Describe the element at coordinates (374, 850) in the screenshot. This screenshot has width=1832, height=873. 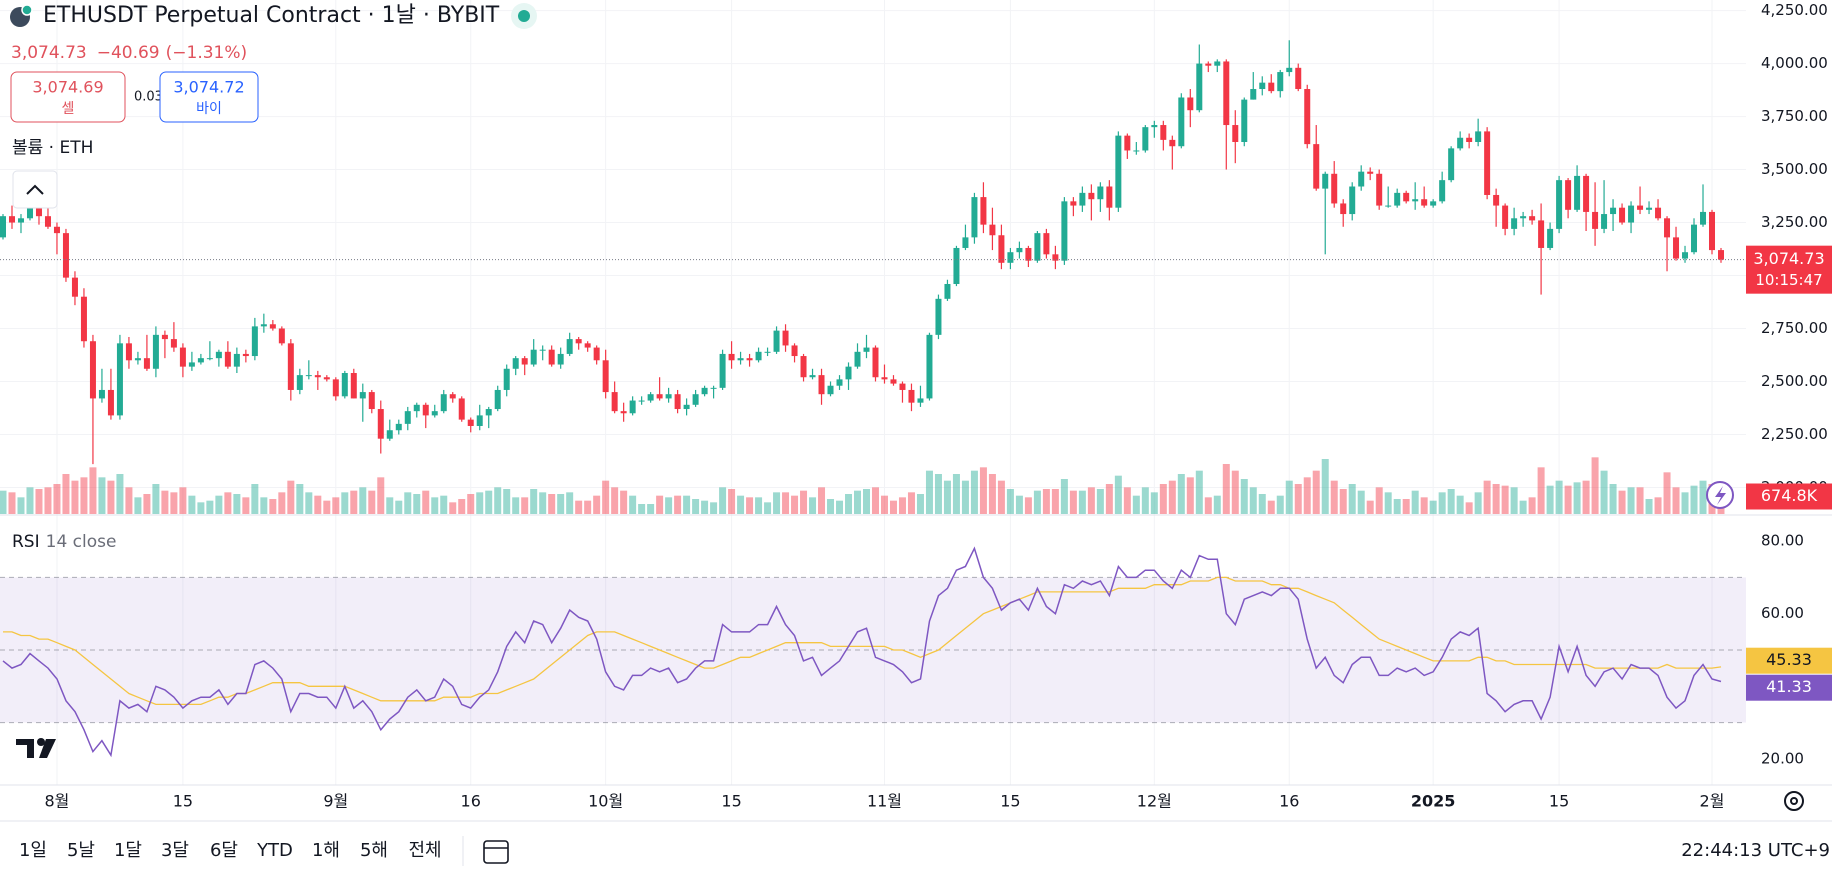
I see `range-button: 5해` at that location.